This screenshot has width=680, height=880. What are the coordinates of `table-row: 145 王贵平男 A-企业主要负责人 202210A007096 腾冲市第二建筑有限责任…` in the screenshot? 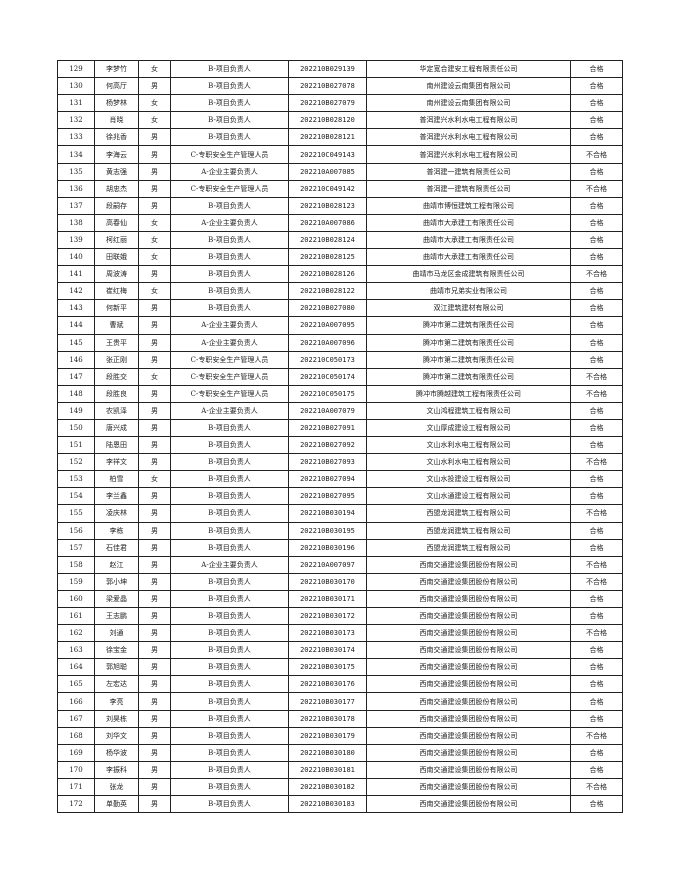 It's located at (340, 342).